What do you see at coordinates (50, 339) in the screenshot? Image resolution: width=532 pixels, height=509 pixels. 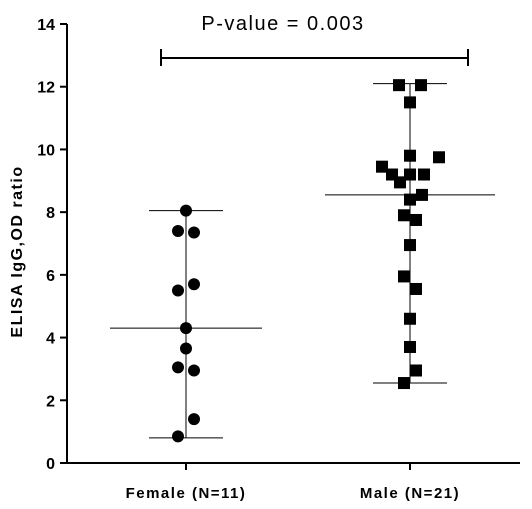 I see `y-tick-label: 4` at bounding box center [50, 339].